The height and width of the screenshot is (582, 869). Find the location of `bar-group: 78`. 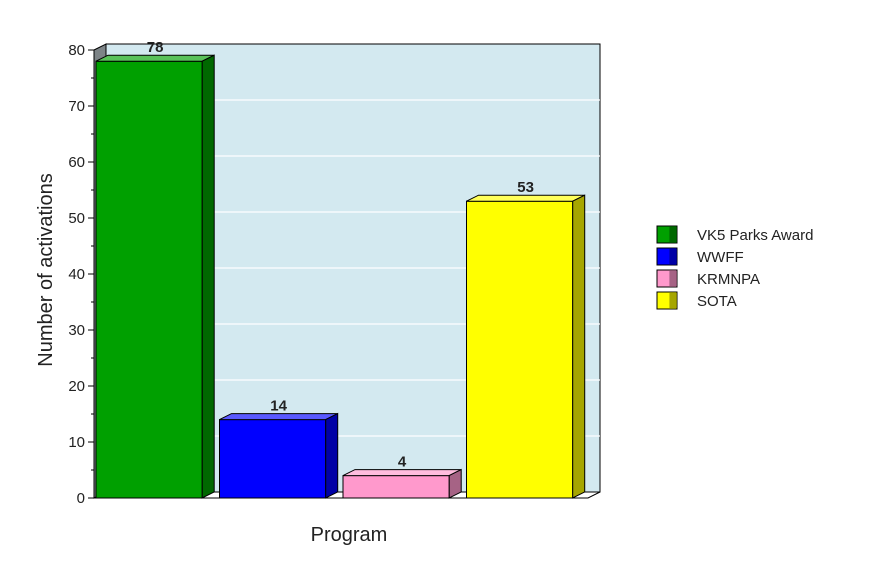

bar-group: 78 is located at coordinates (155, 269).